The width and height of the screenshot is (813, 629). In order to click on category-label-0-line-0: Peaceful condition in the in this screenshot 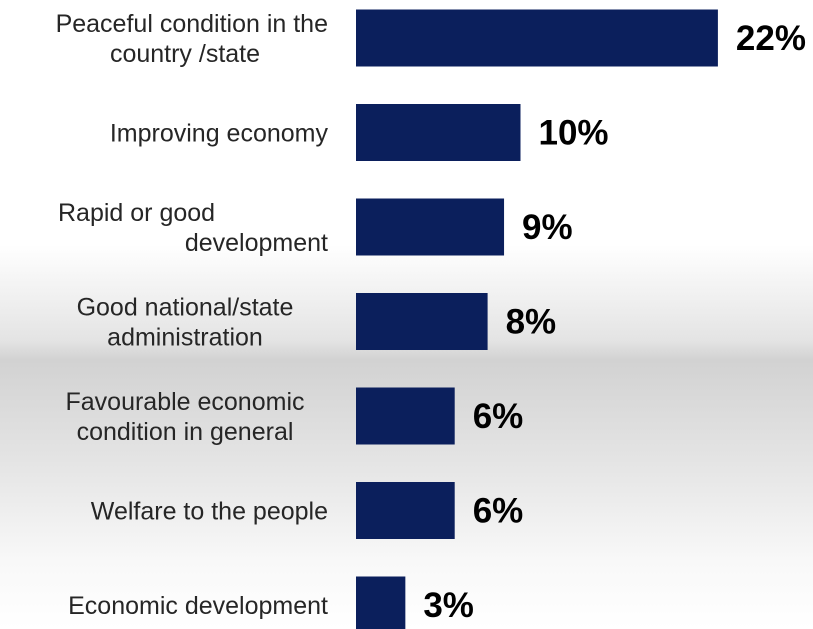, I will do `click(192, 24)`.